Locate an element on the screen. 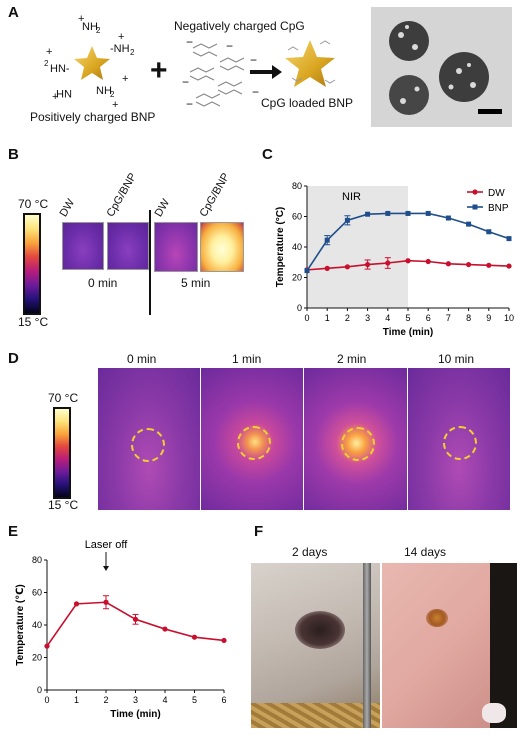 This screenshot has height=735, width=520. x-tick-label: 8 is located at coordinates (468, 318).